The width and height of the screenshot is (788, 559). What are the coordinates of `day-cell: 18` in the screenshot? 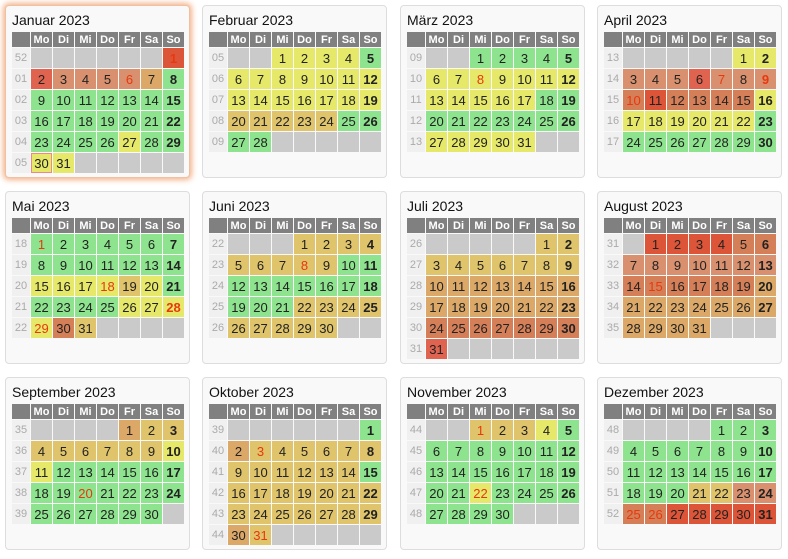 It's located at (282, 493).